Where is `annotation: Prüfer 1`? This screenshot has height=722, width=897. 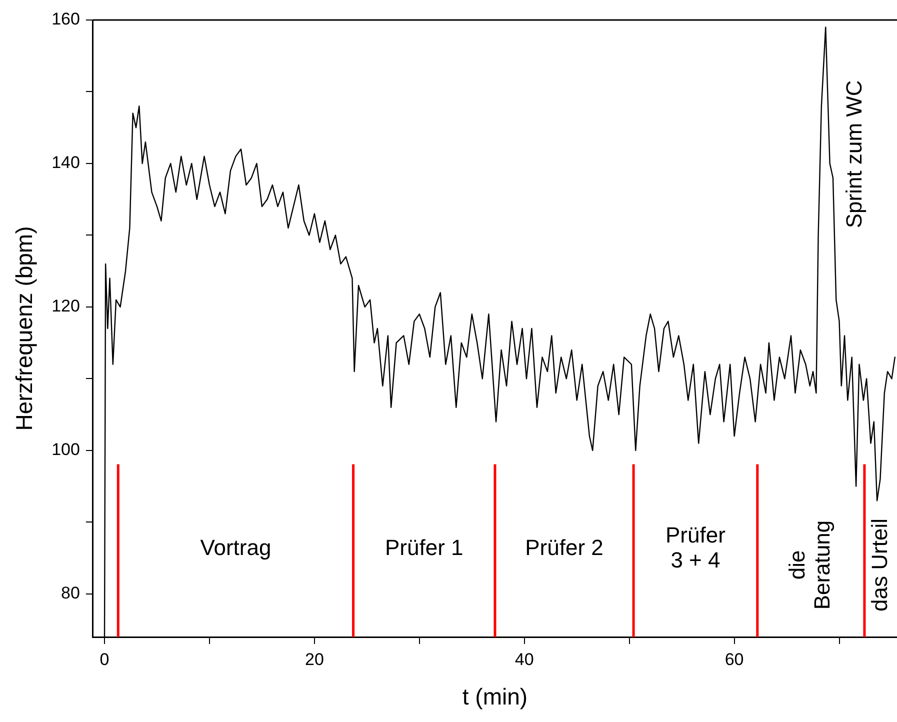 annotation: Prüfer 1 is located at coordinates (424, 547).